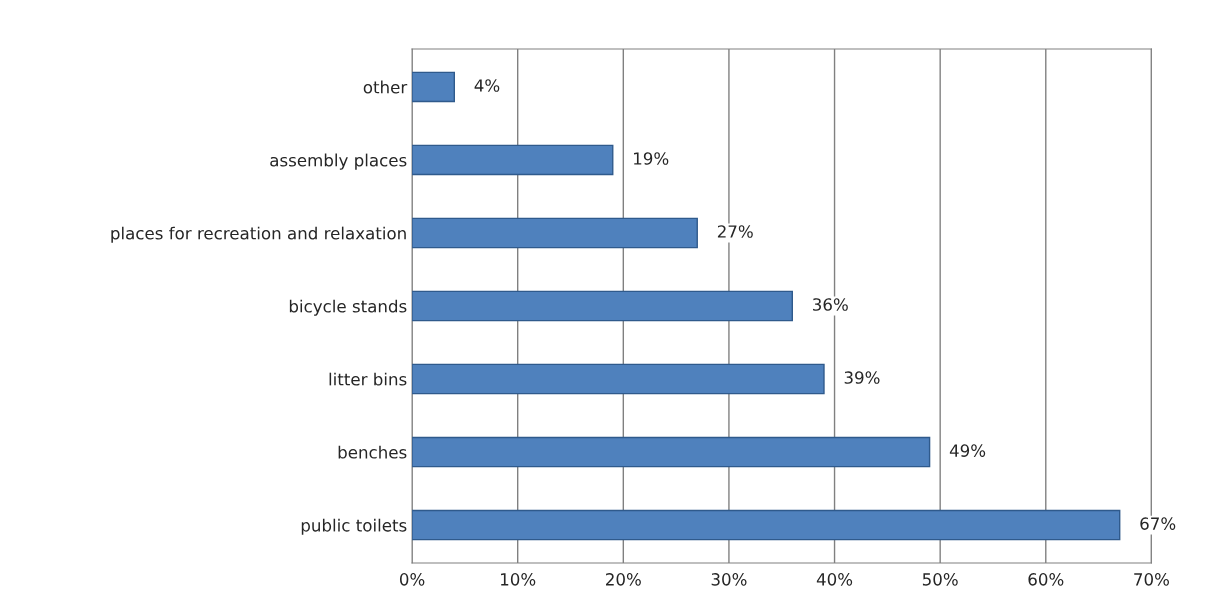 The width and height of the screenshot is (1212, 612). Describe the element at coordinates (862, 377) in the screenshot. I see `data-label: 39%` at that location.